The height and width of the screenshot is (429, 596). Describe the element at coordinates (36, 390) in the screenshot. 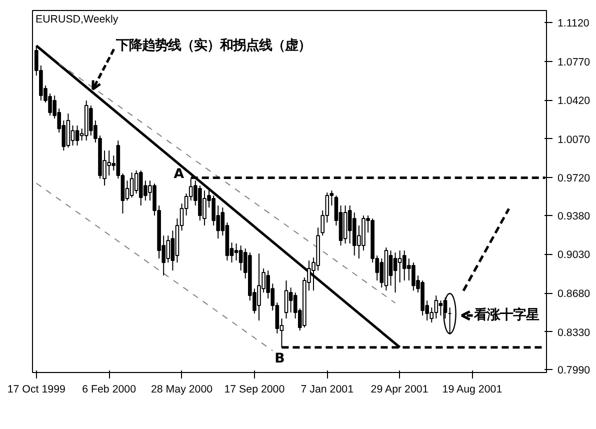

I see `x-tick-label: 17 Oct 1999` at that location.